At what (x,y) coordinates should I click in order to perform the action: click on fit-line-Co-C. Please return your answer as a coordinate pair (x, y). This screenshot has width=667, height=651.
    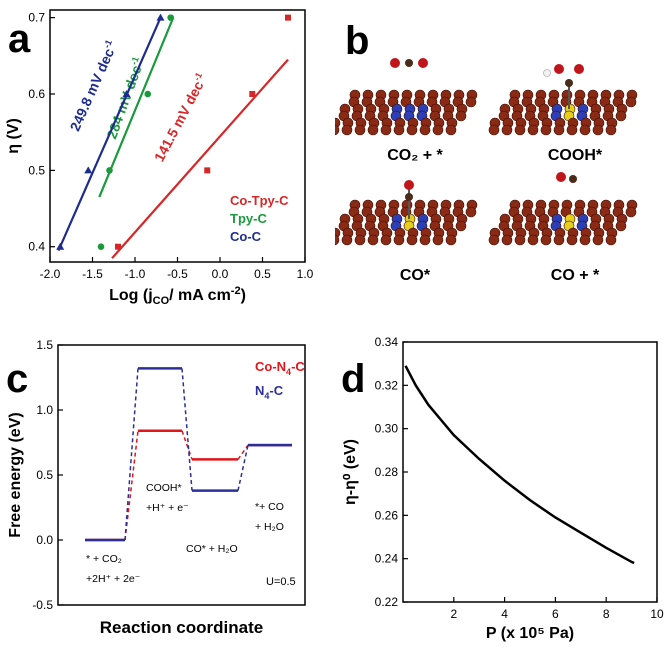
    Looking at the image, I should click on (109, 134).